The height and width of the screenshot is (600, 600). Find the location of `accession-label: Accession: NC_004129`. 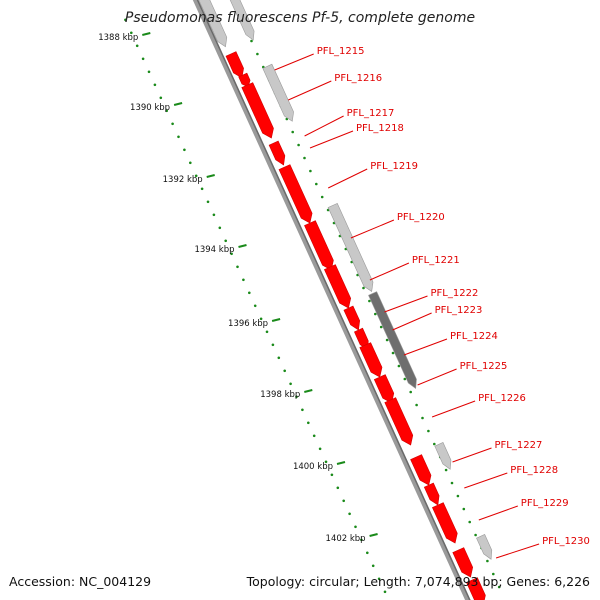

accession-label: Accession: NC_004129 is located at coordinates (80, 581).